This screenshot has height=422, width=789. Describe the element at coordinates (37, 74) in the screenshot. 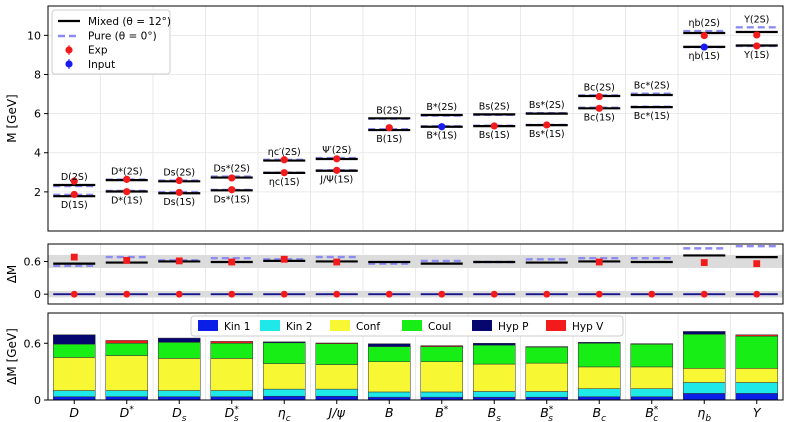

I see `y-tick-label: 8` at that location.